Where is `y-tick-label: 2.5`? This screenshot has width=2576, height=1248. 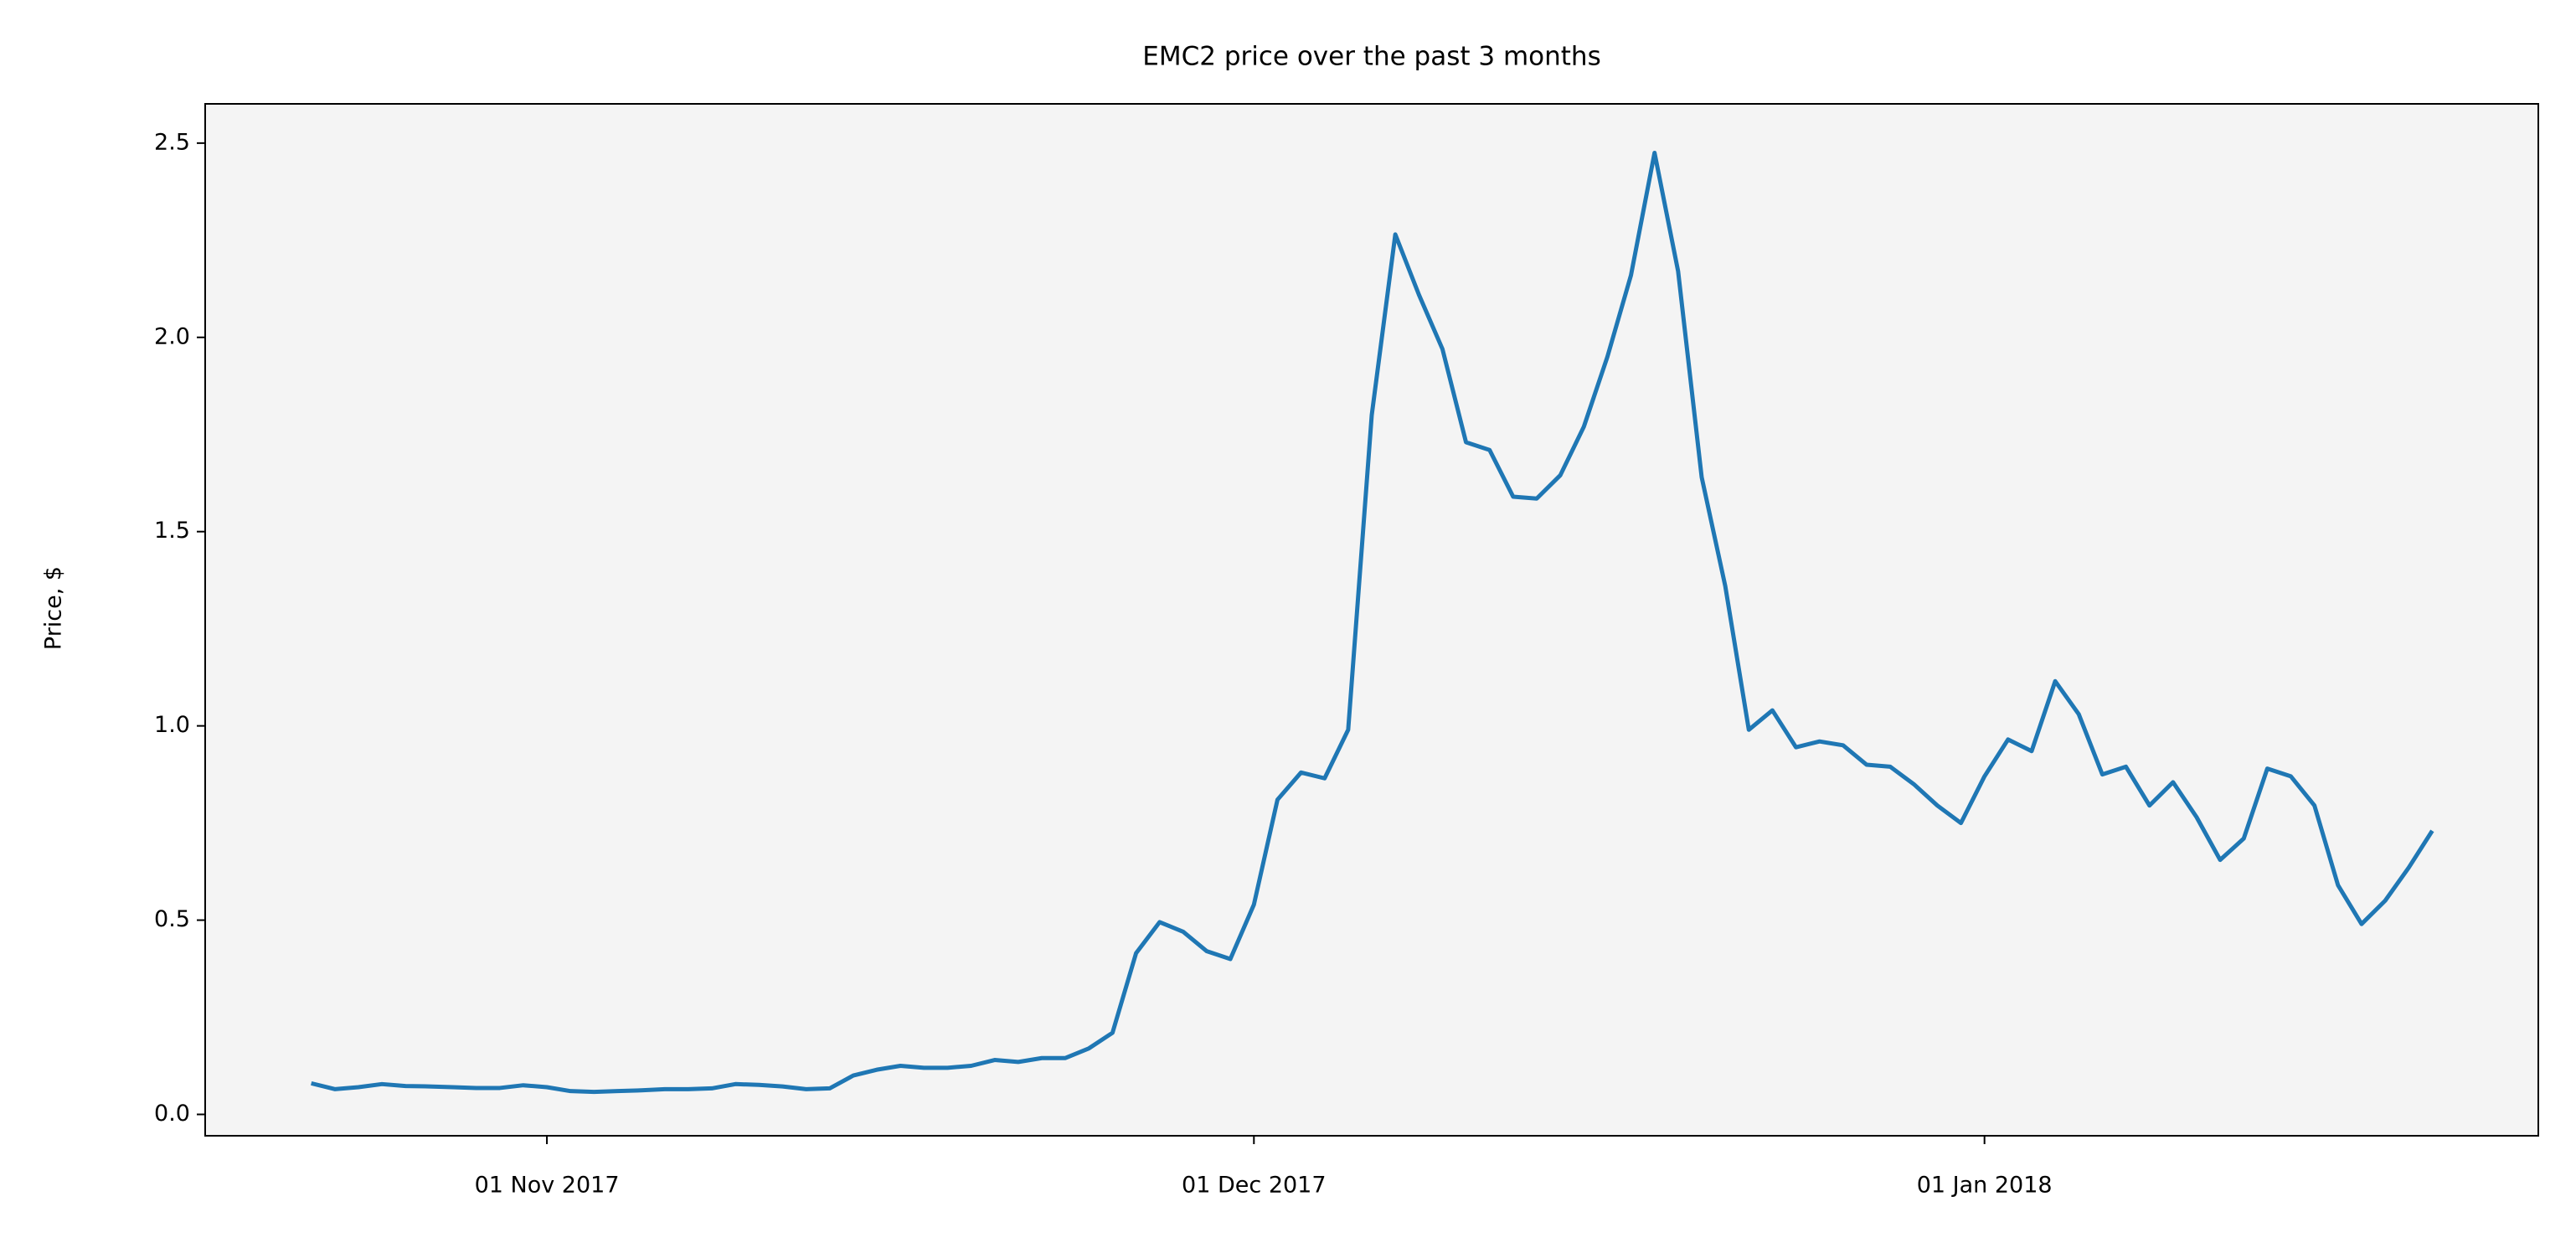
y-tick-label: 2.5 is located at coordinates (172, 142).